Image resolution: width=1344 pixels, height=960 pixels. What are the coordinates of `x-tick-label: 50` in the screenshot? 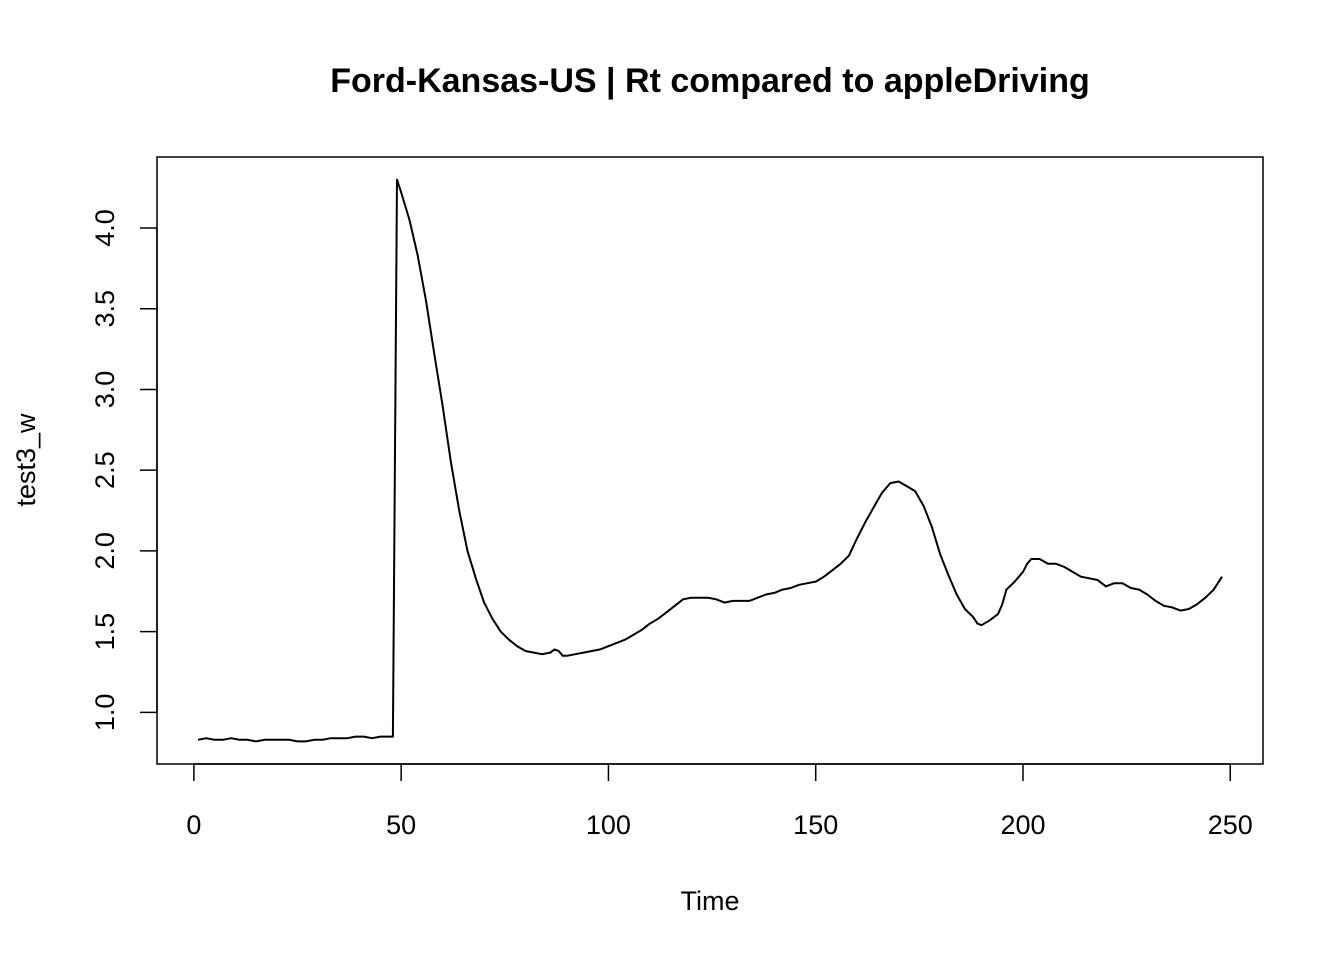 It's located at (401, 825).